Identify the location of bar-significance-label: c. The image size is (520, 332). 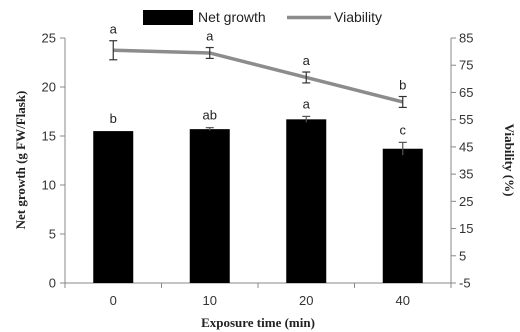
(403, 129).